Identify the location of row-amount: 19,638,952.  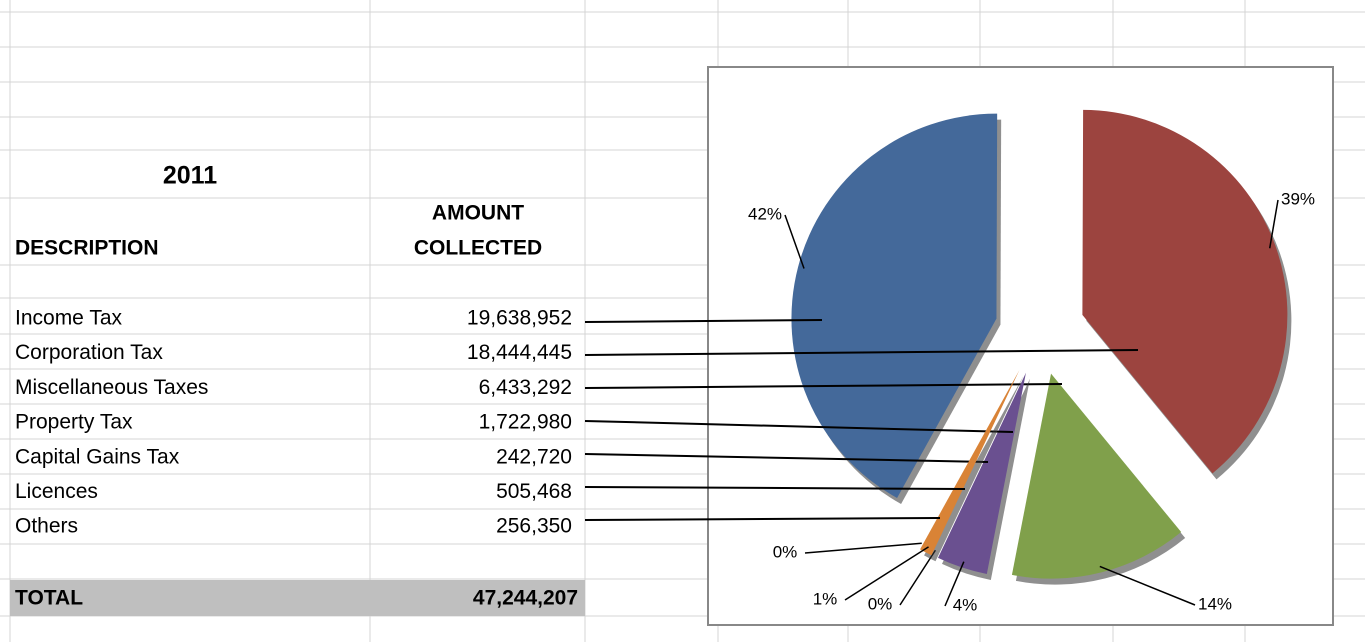
(519, 318).